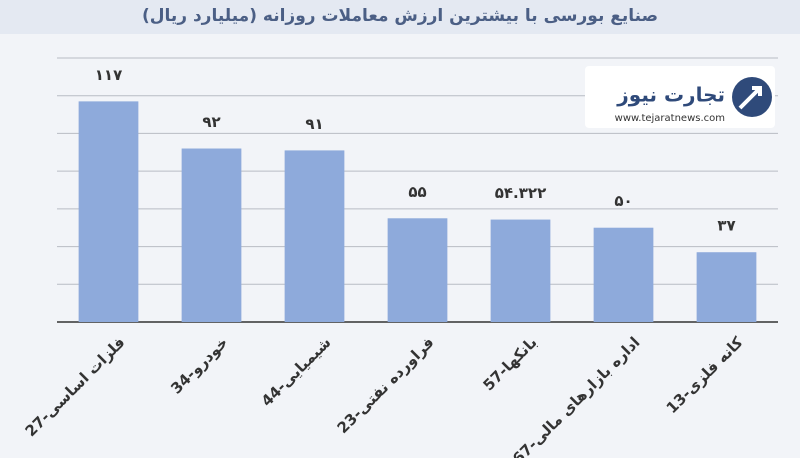 This screenshot has height=458, width=800. I want to click on value-label: ۹۱, so click(314, 124).